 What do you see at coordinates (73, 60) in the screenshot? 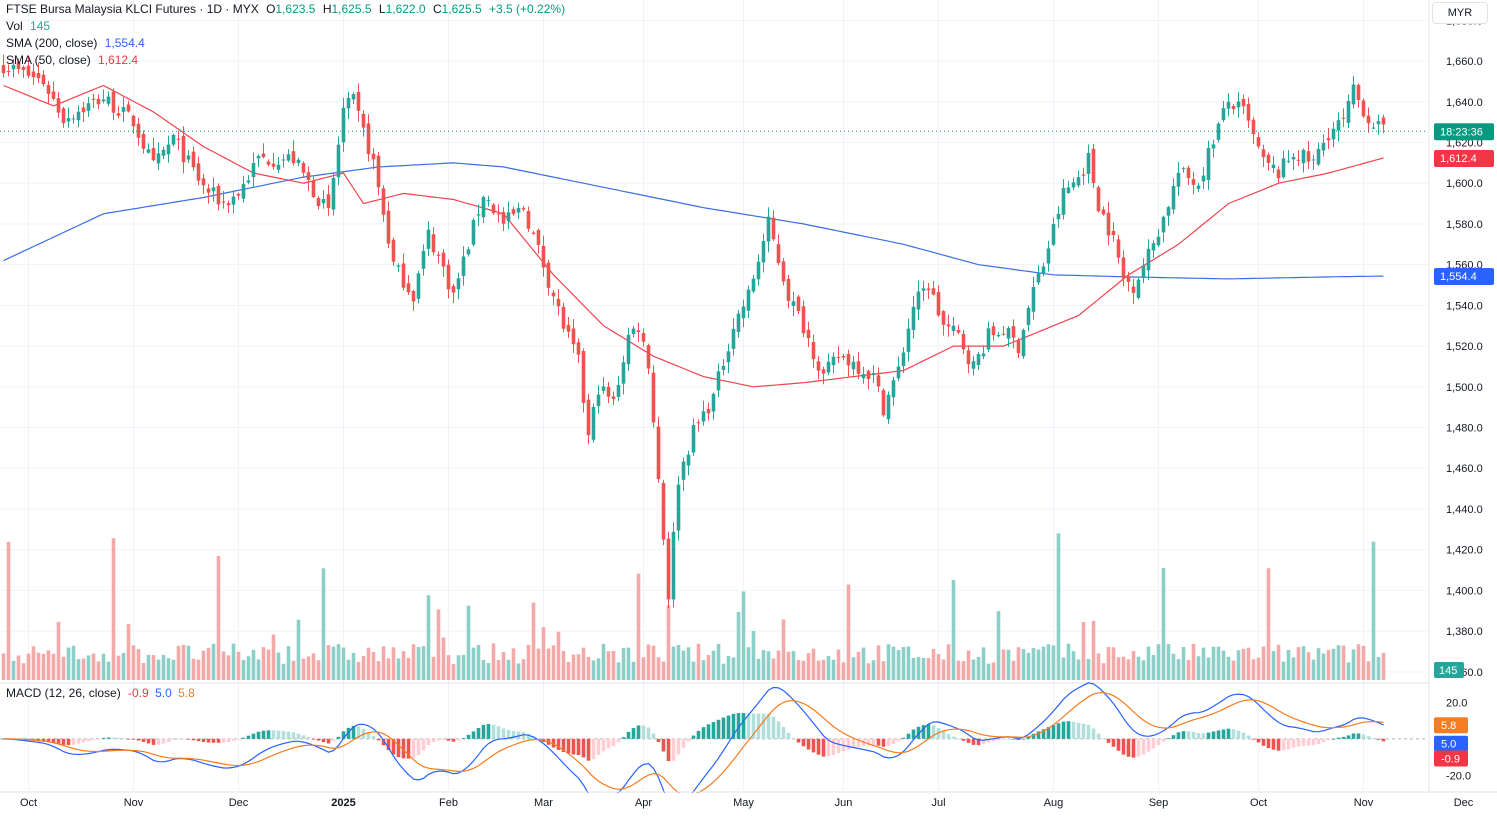
I see `legend-sma50-row: SMA (50, close) 1,612.4` at bounding box center [73, 60].